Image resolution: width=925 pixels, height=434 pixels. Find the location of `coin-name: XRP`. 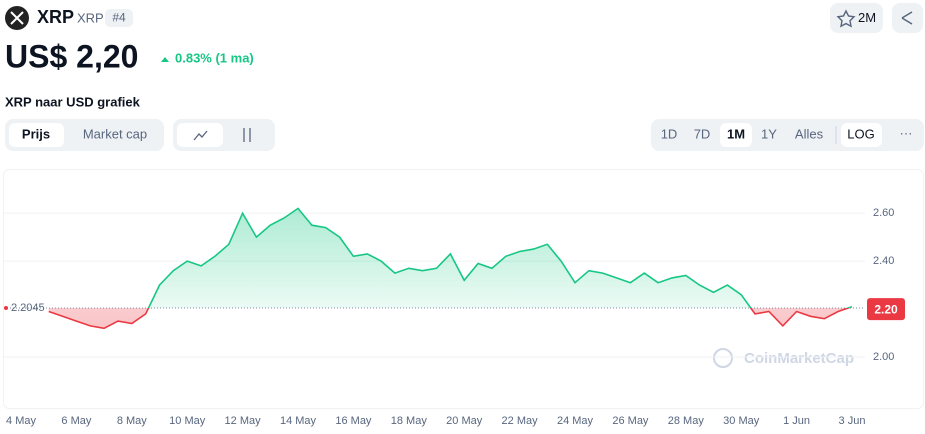

coin-name: XRP is located at coordinates (55, 17).